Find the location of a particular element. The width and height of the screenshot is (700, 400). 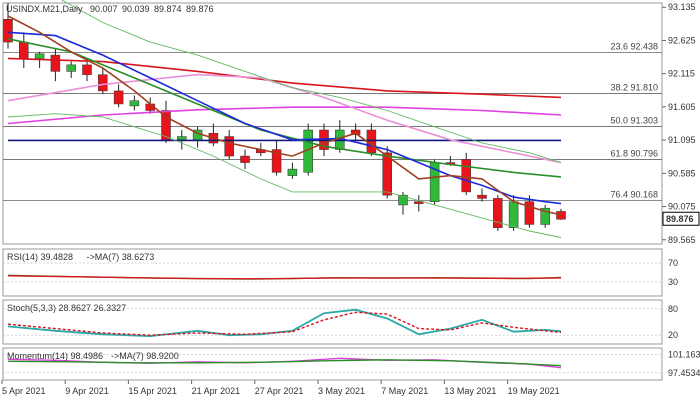

x-tick-label: 5 Apr 2021 is located at coordinates (24, 391).